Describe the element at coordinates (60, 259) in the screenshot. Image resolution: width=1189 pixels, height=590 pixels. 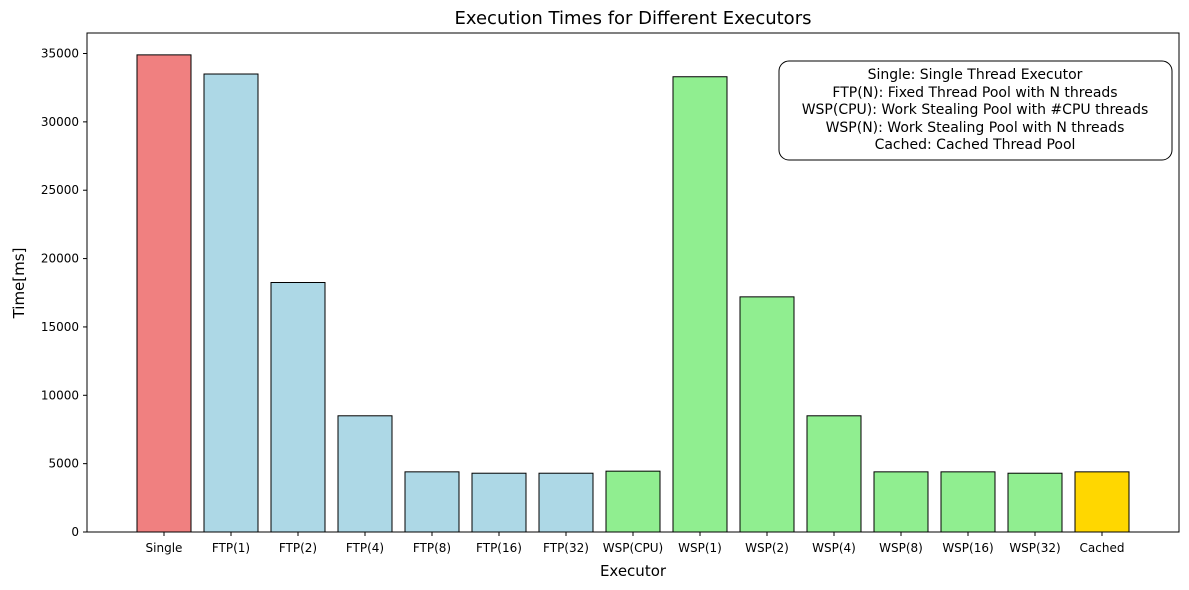
I see `y-tick-label: 20000` at that location.